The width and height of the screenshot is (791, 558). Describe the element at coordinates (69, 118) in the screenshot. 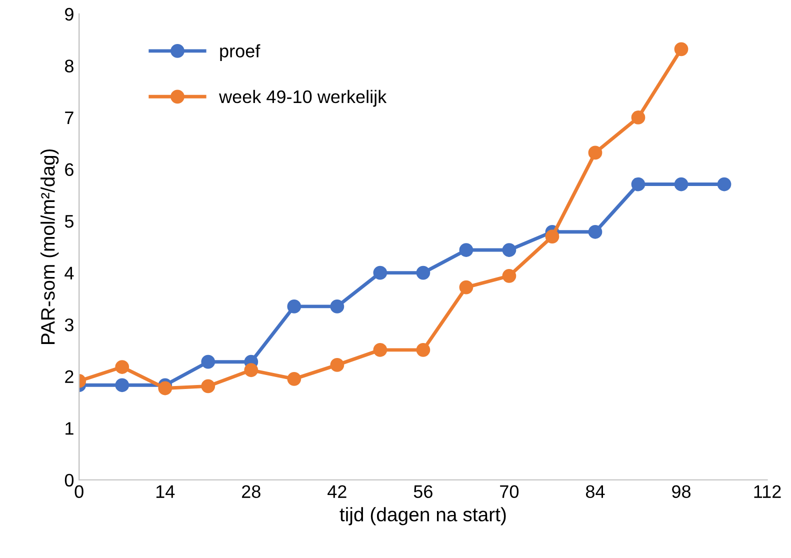

I see `y-tick-label: 7` at that location.